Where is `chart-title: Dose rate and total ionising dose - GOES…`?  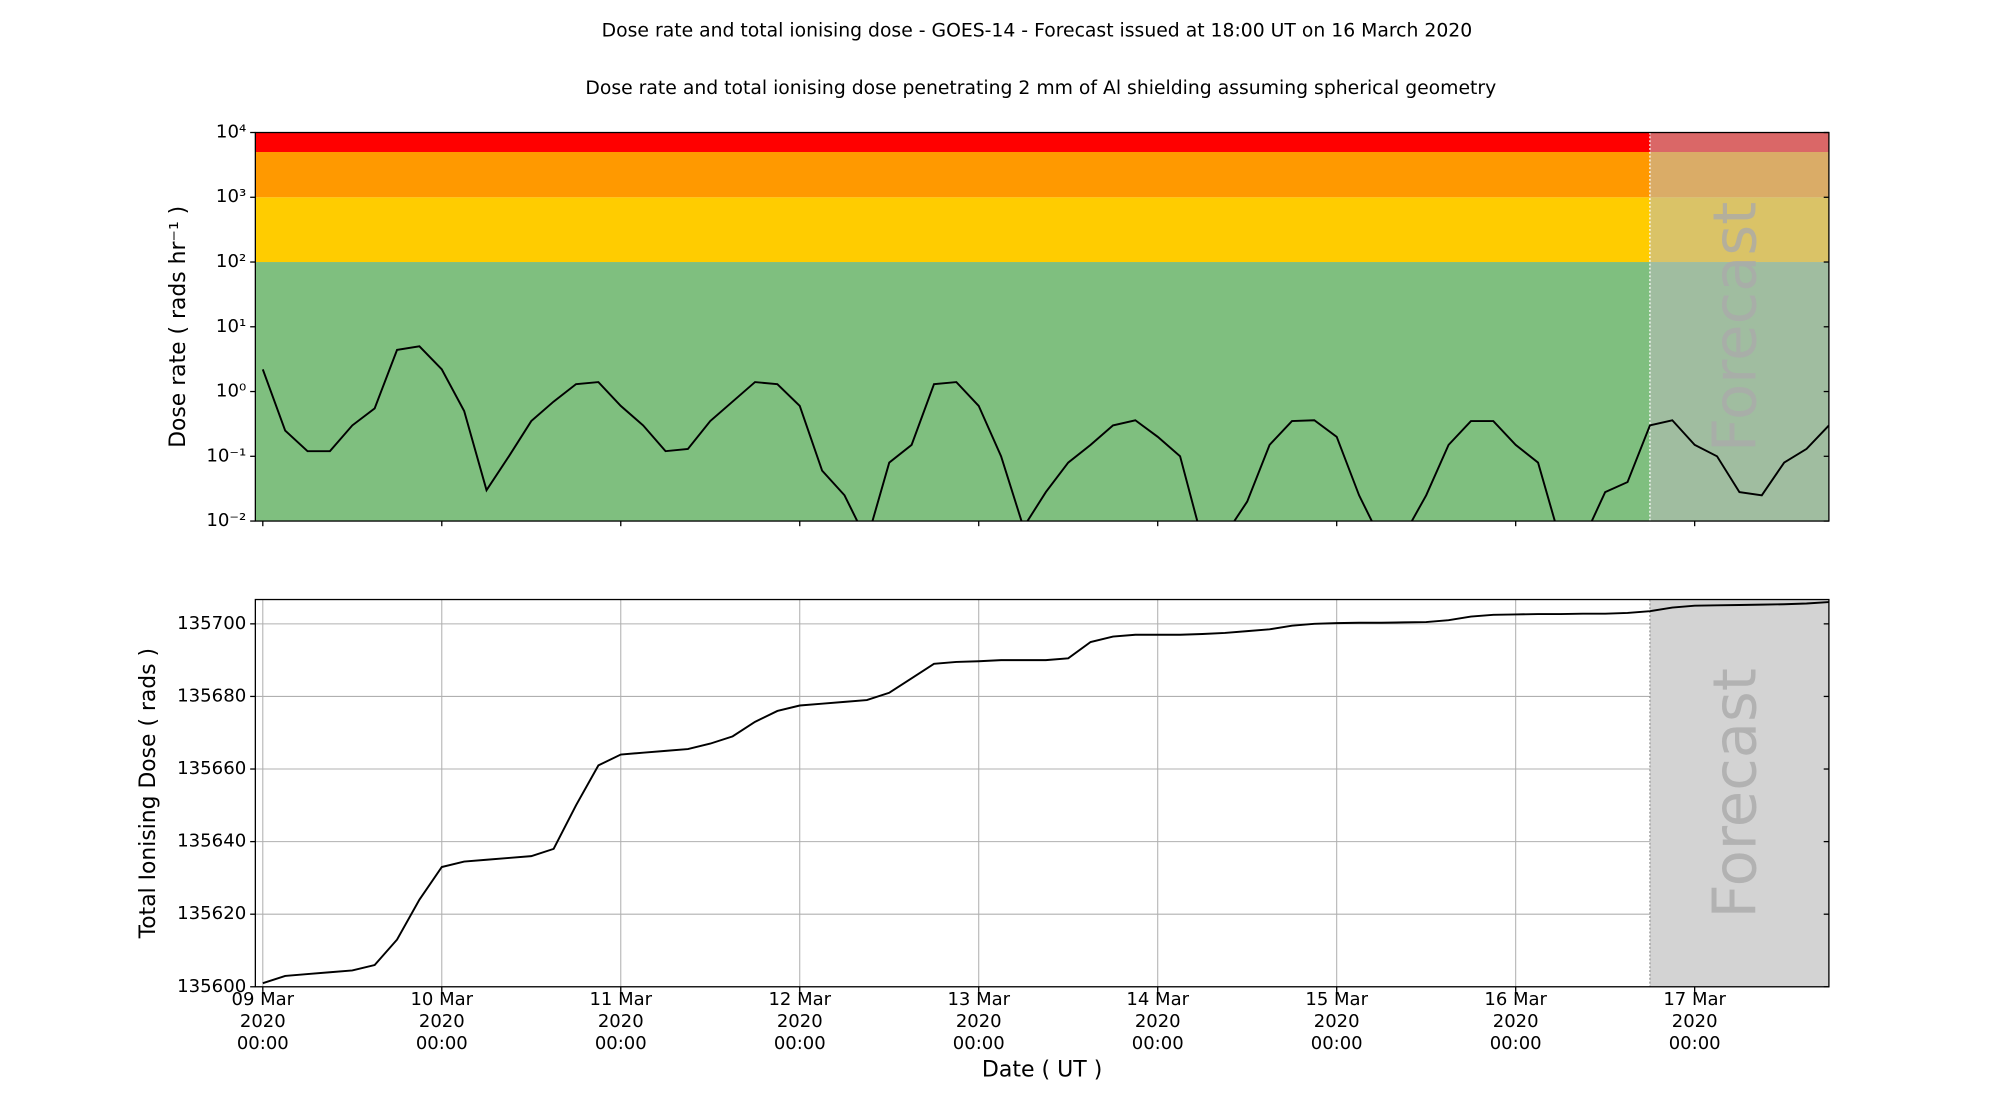 chart-title: Dose rate and total ionising dose - GOES… is located at coordinates (1037, 30).